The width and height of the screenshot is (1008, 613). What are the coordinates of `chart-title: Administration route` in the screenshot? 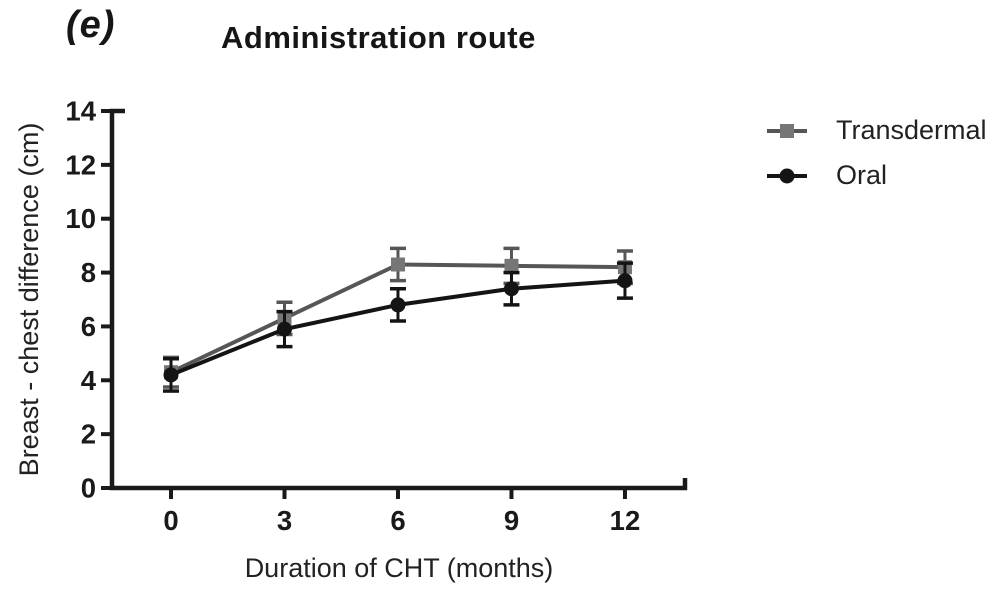 It's located at (378, 37).